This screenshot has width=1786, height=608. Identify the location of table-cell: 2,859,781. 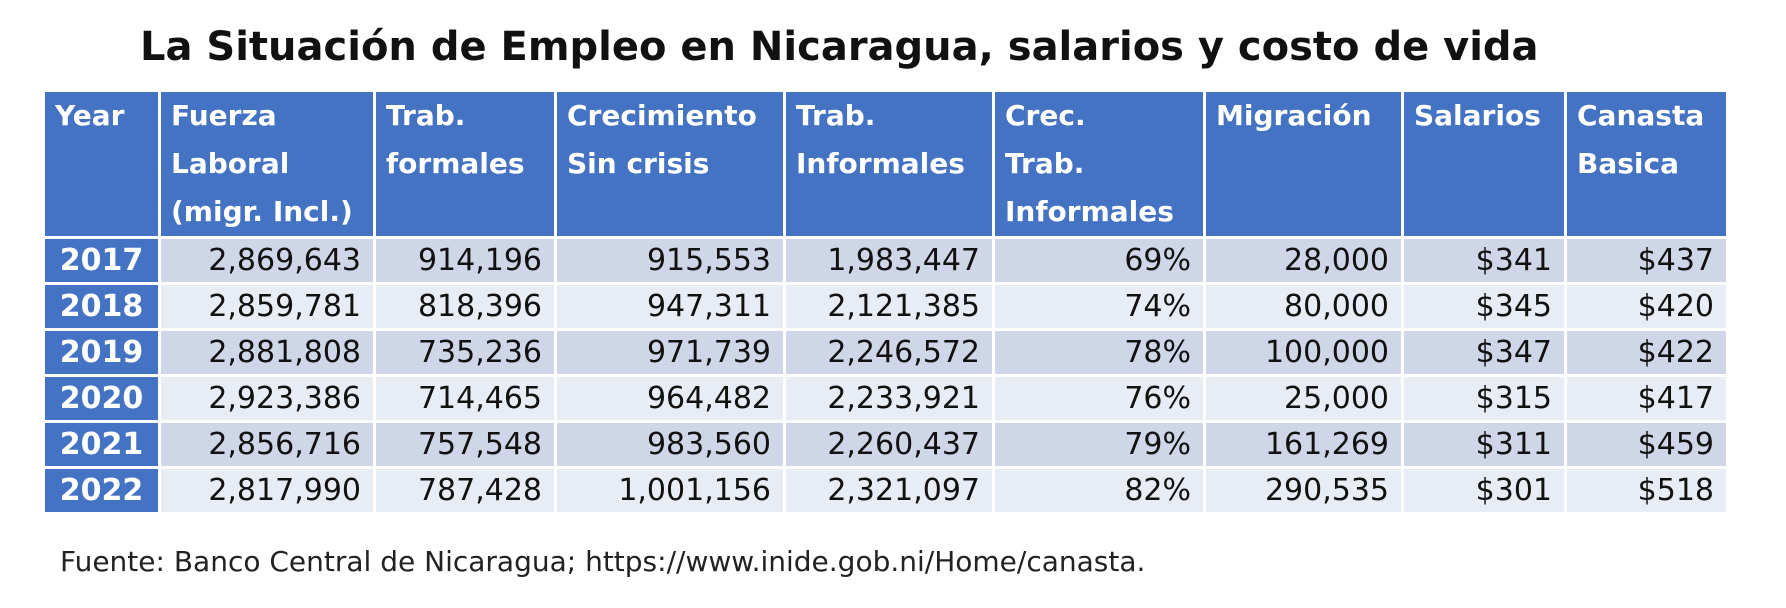
(267, 306).